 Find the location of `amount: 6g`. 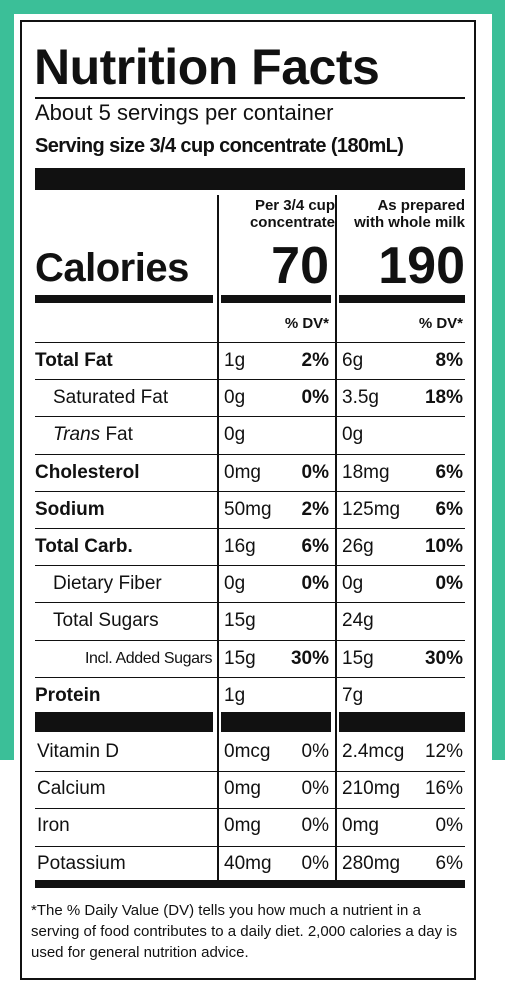

amount: 6g is located at coordinates (353, 360).